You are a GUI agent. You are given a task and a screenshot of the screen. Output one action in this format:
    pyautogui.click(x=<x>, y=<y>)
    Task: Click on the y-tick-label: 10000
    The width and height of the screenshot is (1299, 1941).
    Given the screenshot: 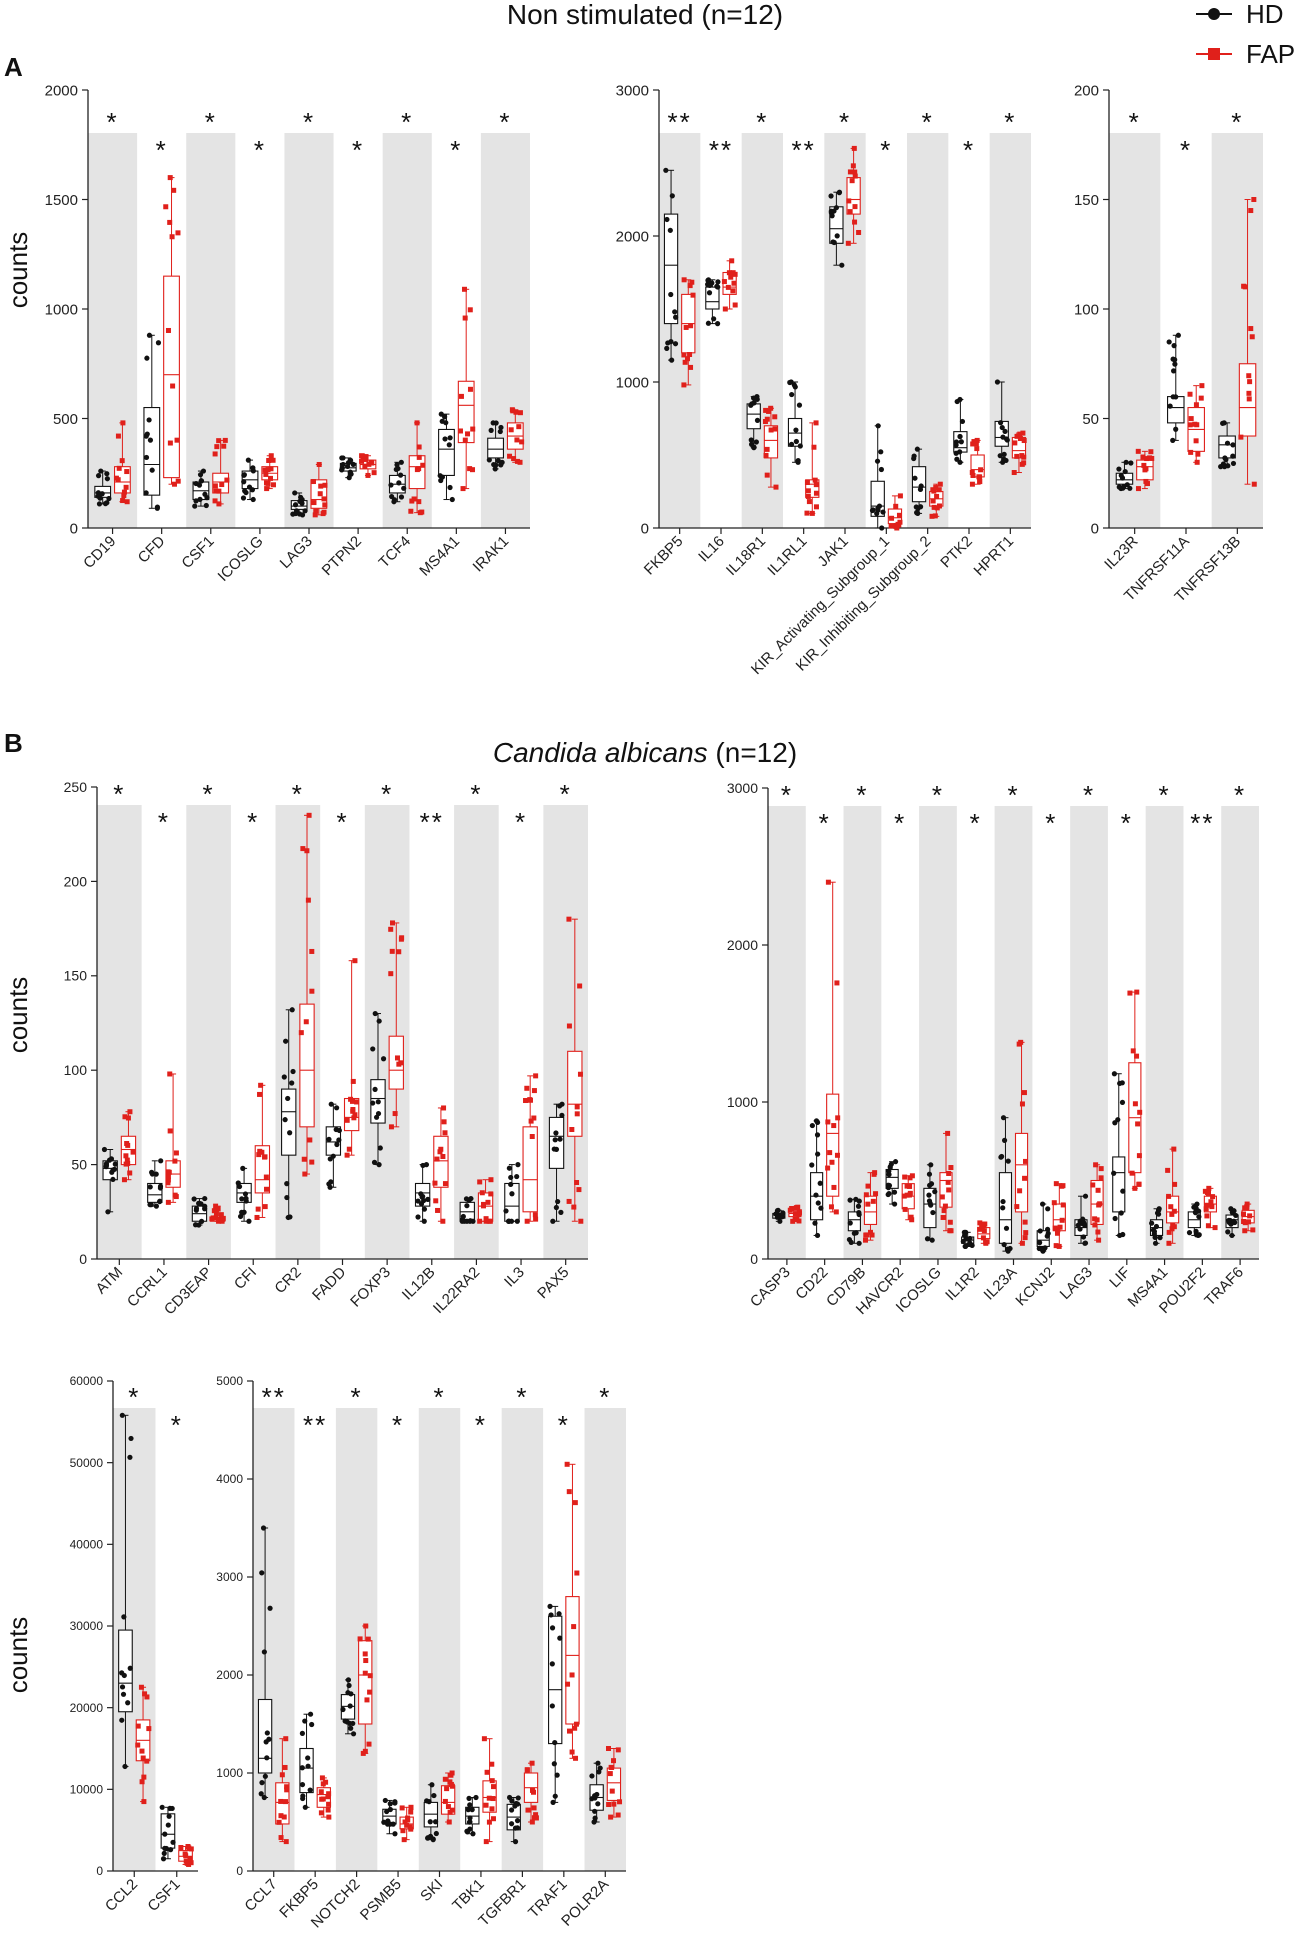 What is the action you would take?
    pyautogui.click(x=87, y=1790)
    